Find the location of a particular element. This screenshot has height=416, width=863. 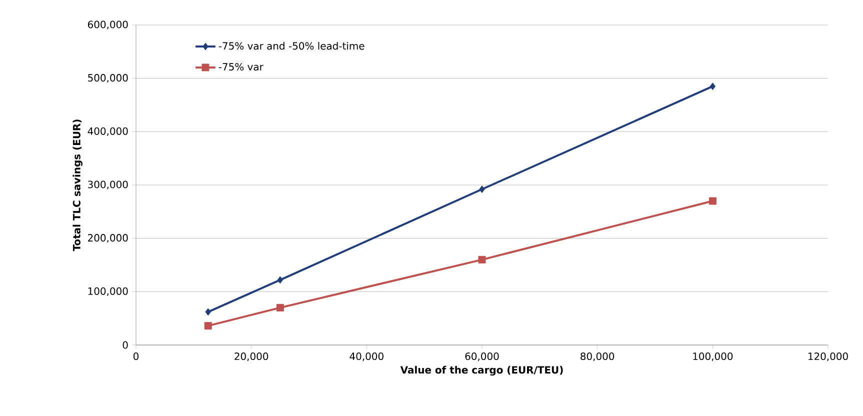

y-tick-label: 200,000 is located at coordinates (108, 238).